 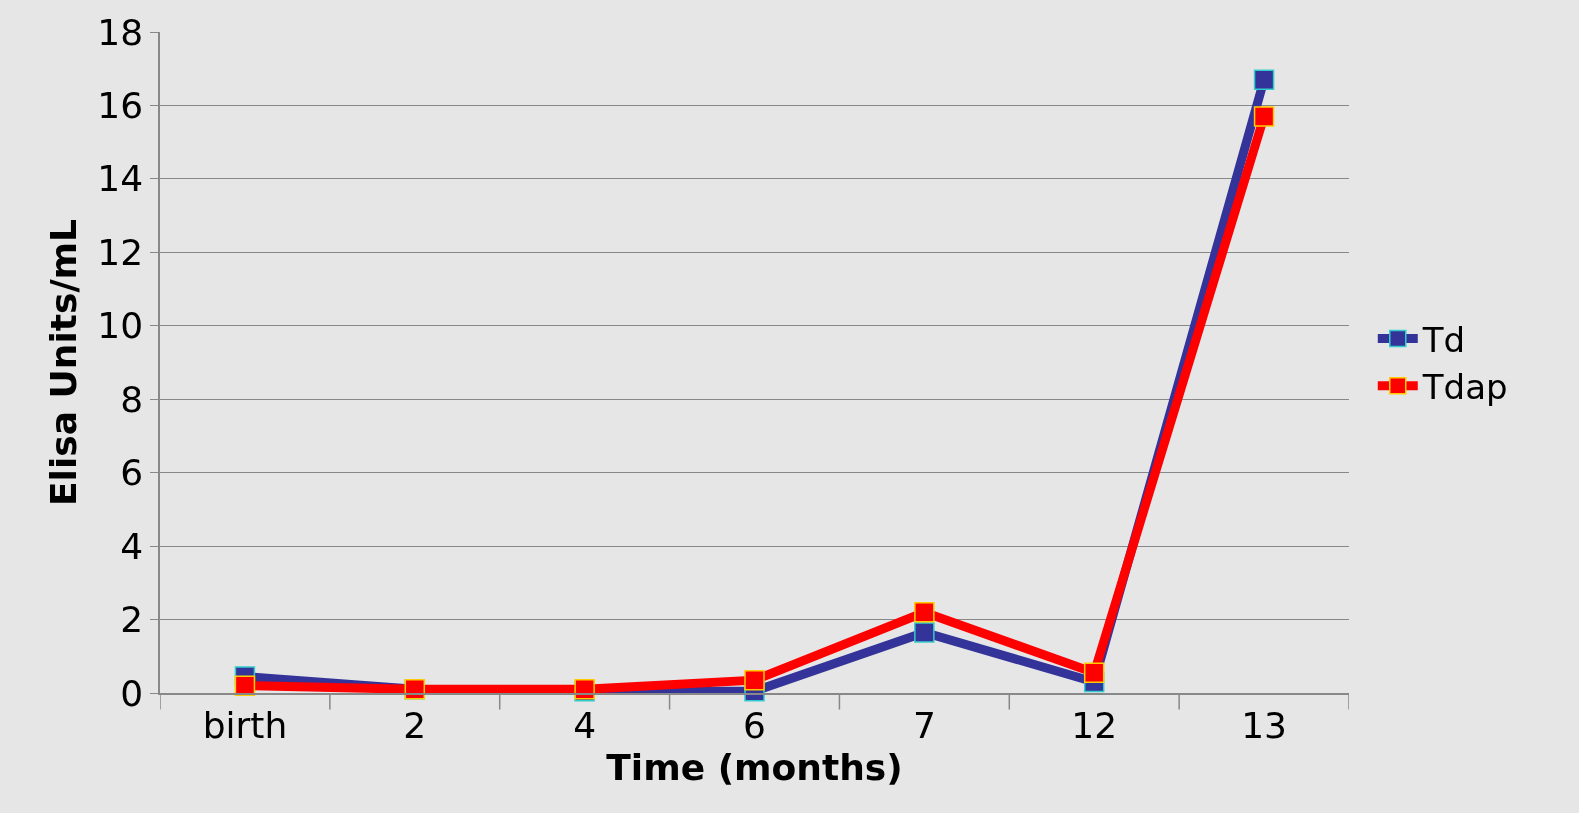 What do you see at coordinates (120, 252) in the screenshot?
I see `y-tick-label: 12` at bounding box center [120, 252].